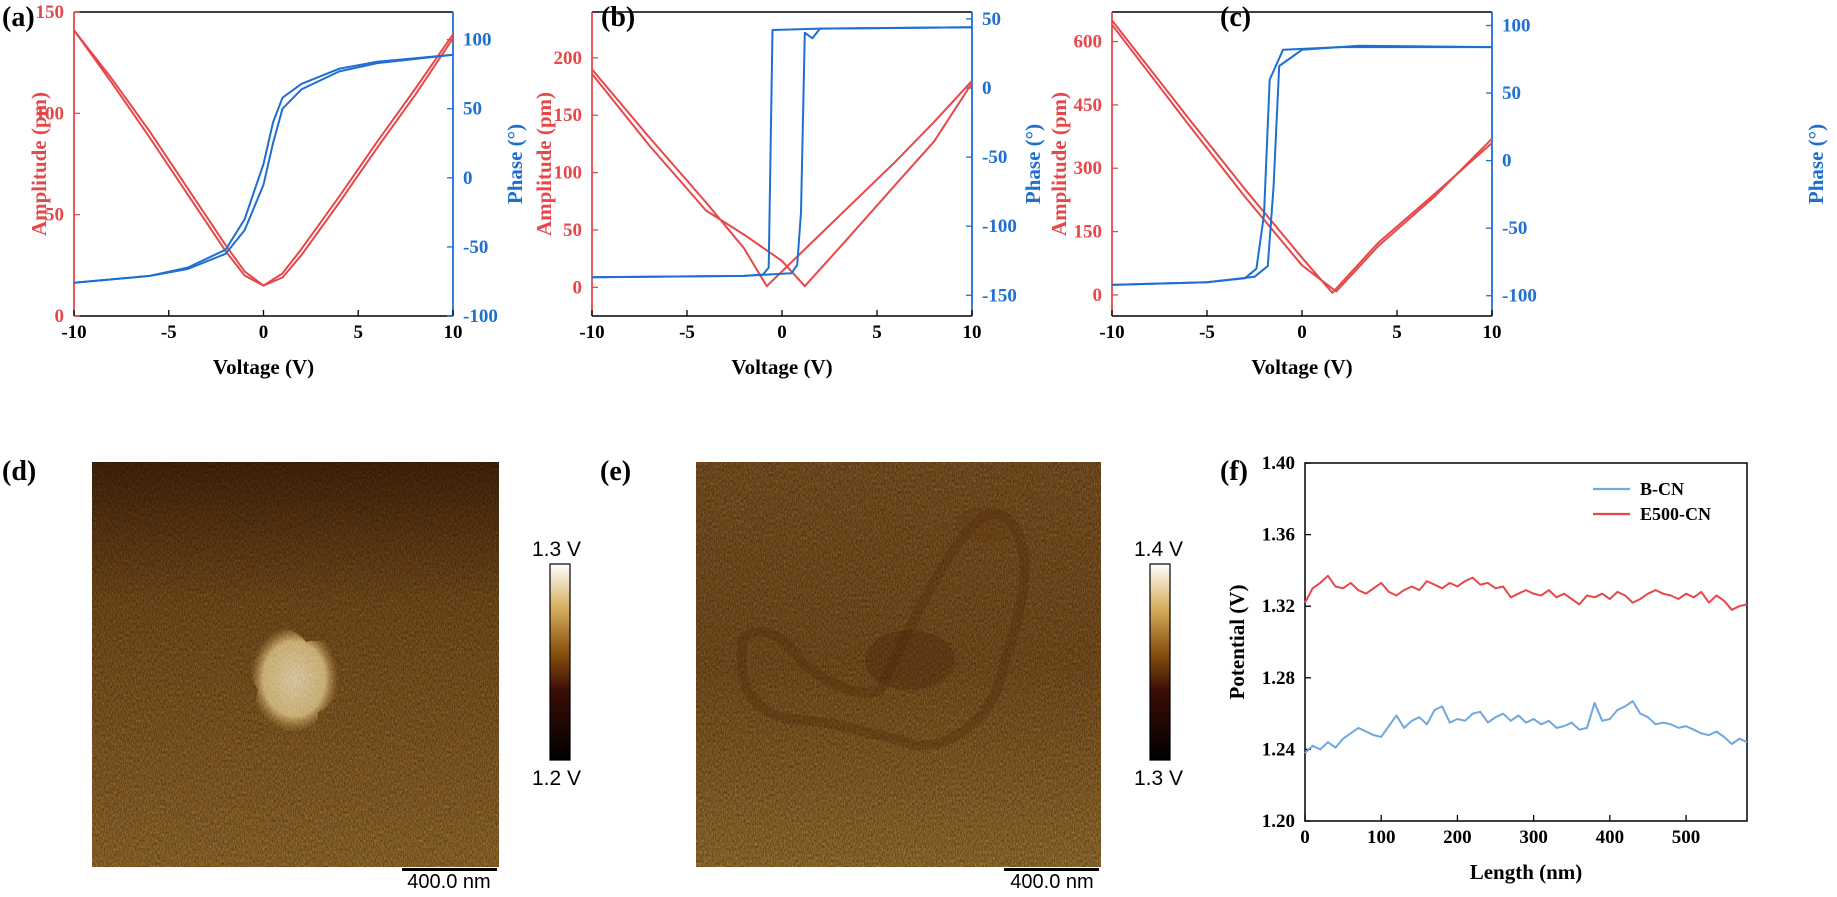 The height and width of the screenshot is (897, 1837). What do you see at coordinates (1158, 778) in the screenshot?
I see `colorbar-e-bottom-label: 1.3 V` at bounding box center [1158, 778].